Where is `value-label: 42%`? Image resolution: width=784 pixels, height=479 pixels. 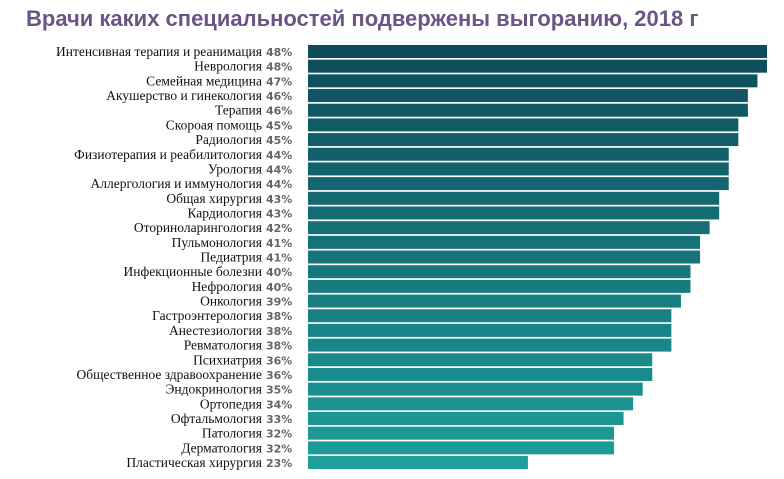 value-label: 42% is located at coordinates (279, 228).